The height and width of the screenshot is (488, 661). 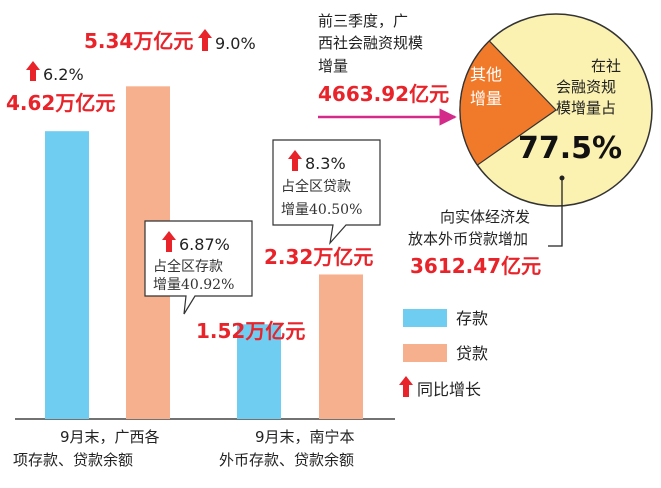 I want to click on pie-main-label-1: 在社, so click(x=606, y=66).